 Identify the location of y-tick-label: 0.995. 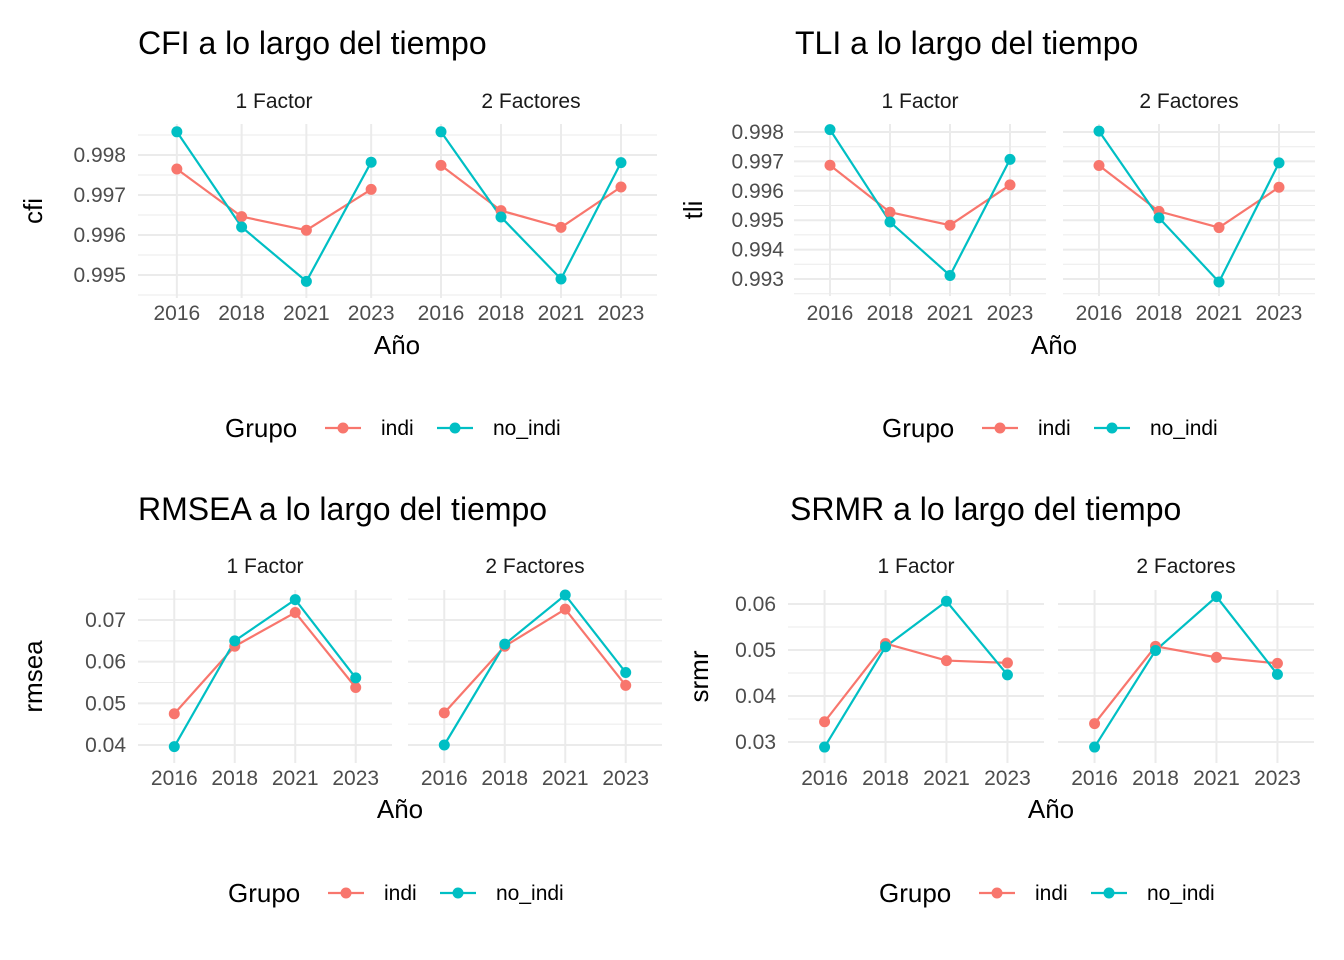
(99, 275).